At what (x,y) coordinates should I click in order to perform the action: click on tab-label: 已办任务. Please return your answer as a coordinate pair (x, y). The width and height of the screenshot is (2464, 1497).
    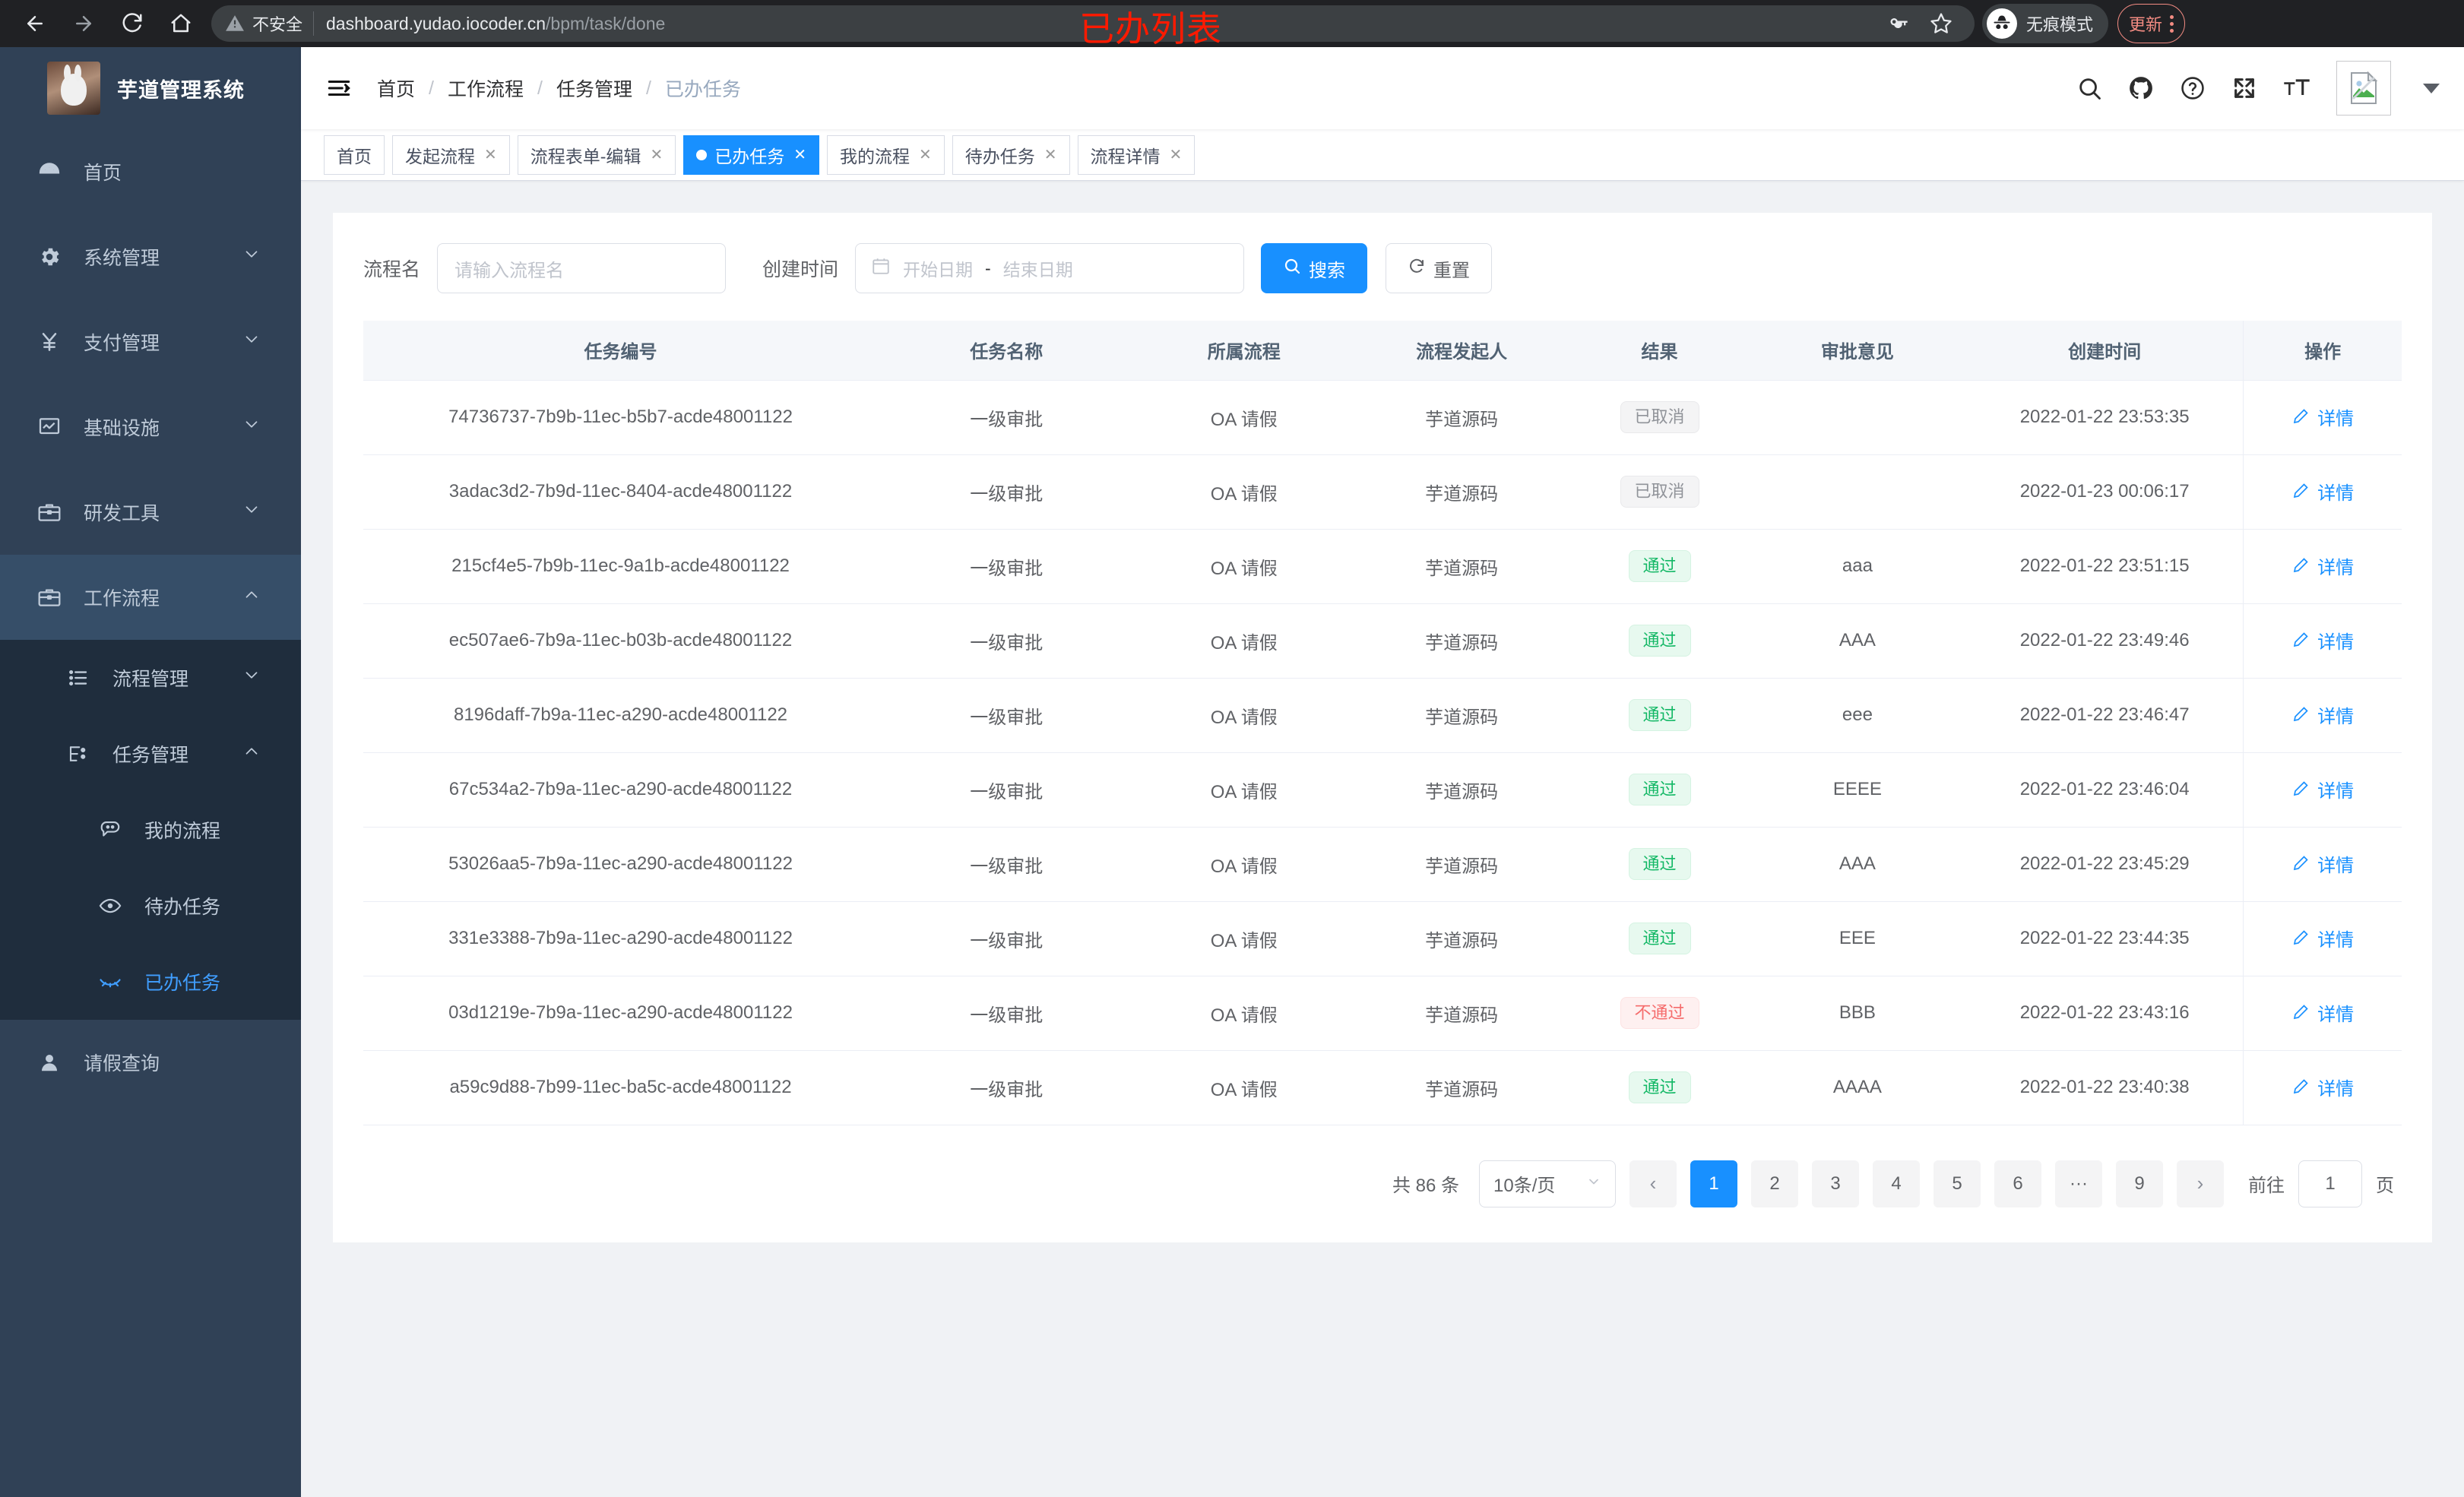
    Looking at the image, I should click on (749, 156).